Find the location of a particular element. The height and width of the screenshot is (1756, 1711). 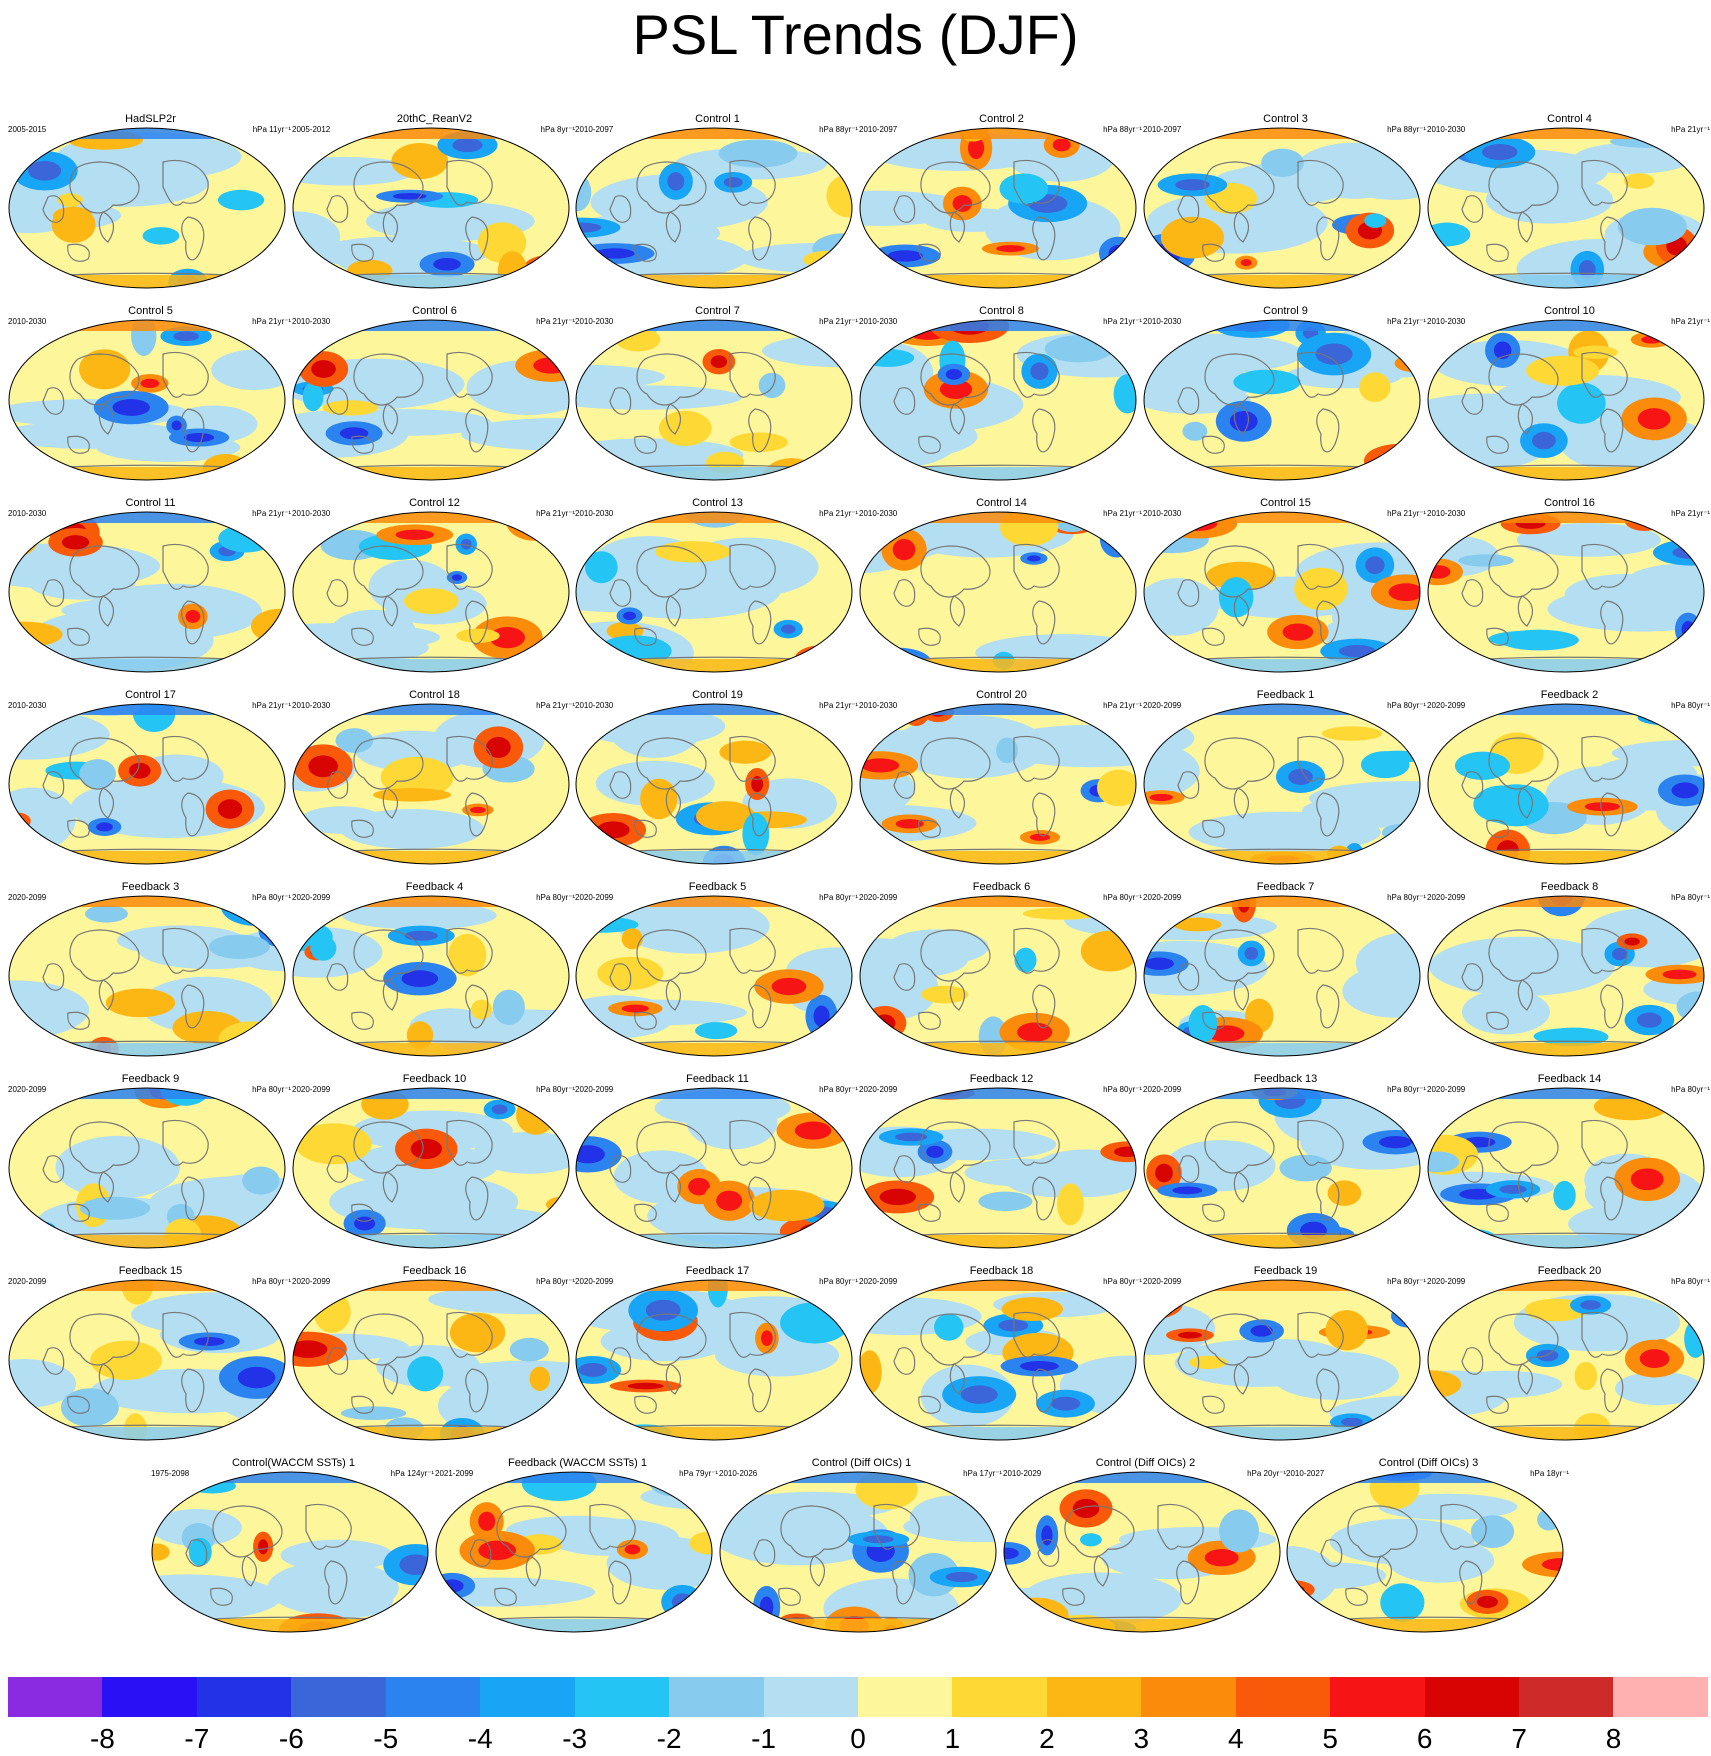

map-panel: Control 12 2010-2030 hPa 21yr⁻¹ is located at coordinates (434, 592).